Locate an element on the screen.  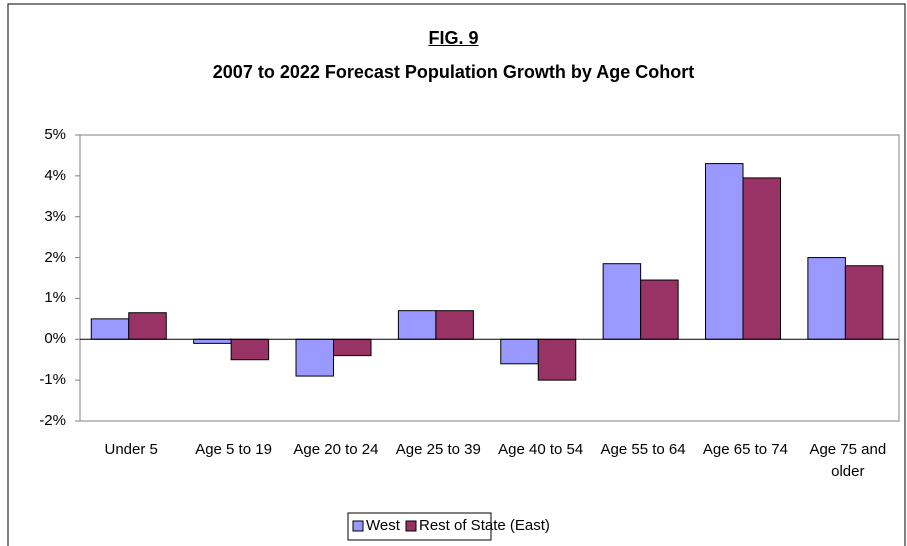
y-tick-label: 1% is located at coordinates (55, 298).